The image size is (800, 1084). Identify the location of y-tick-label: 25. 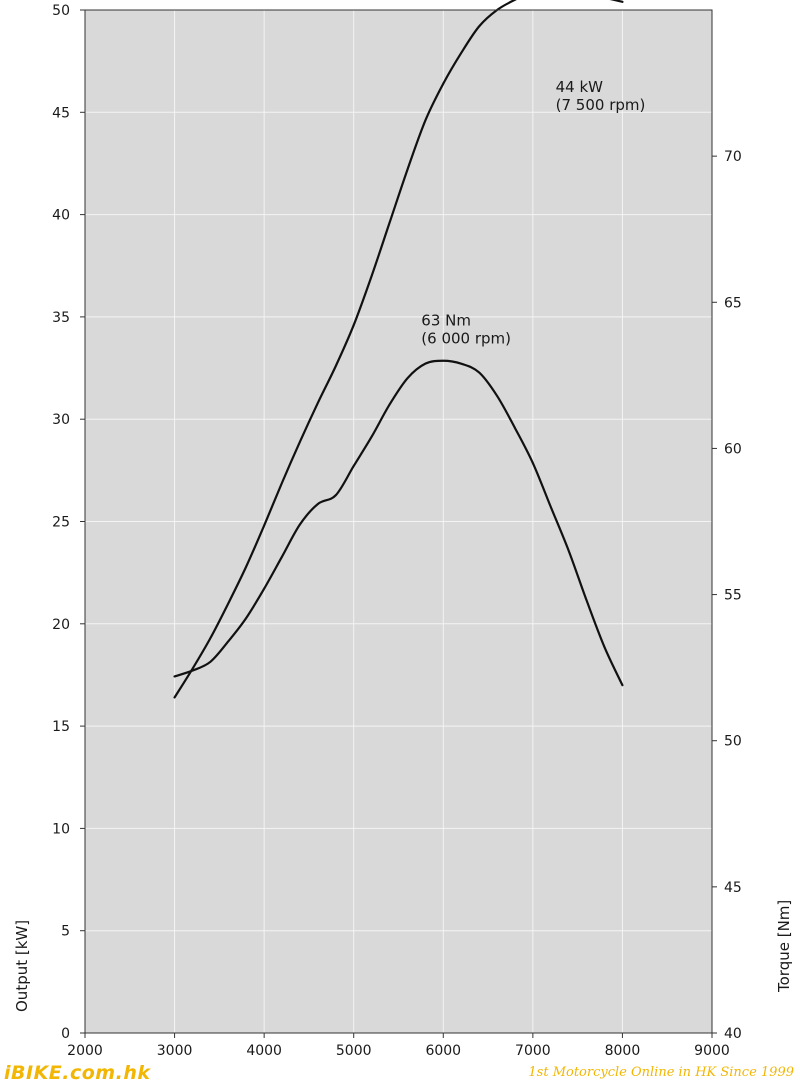
(61, 523).